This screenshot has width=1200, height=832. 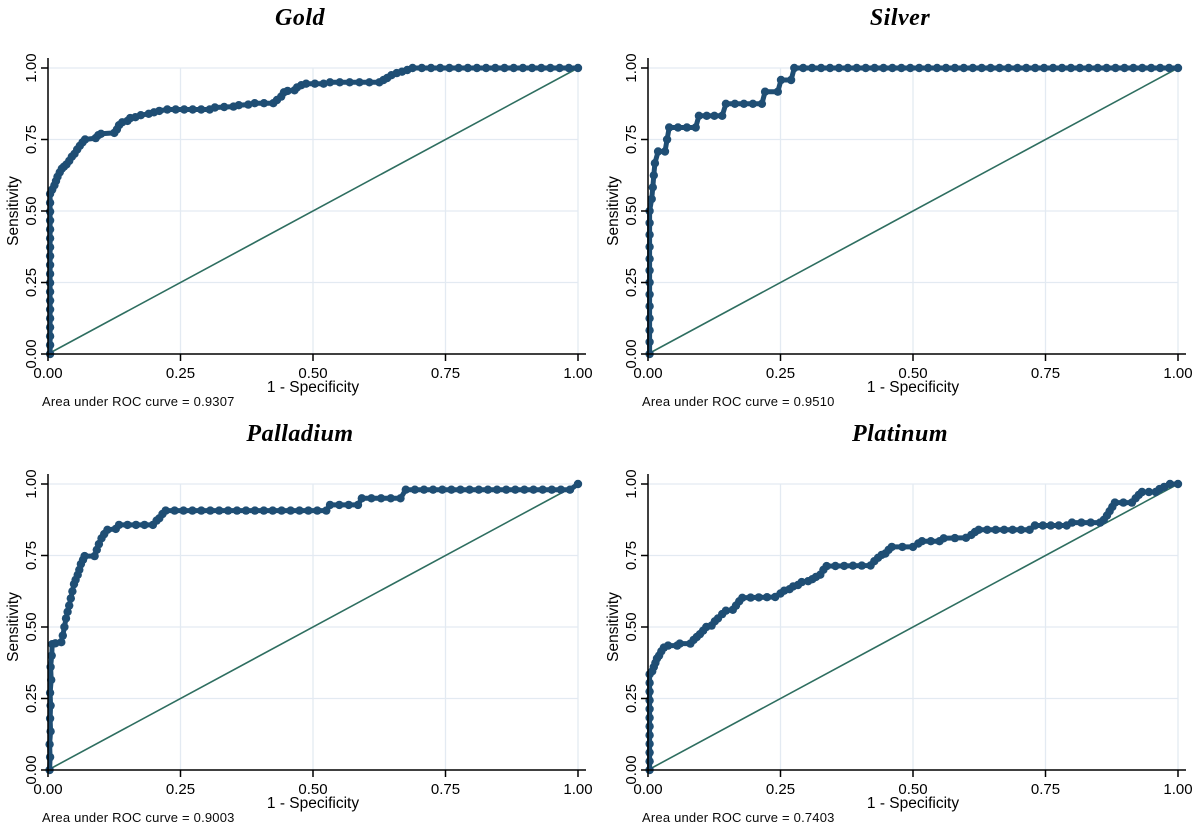 What do you see at coordinates (900, 18) in the screenshot?
I see `chart-title: Silver` at bounding box center [900, 18].